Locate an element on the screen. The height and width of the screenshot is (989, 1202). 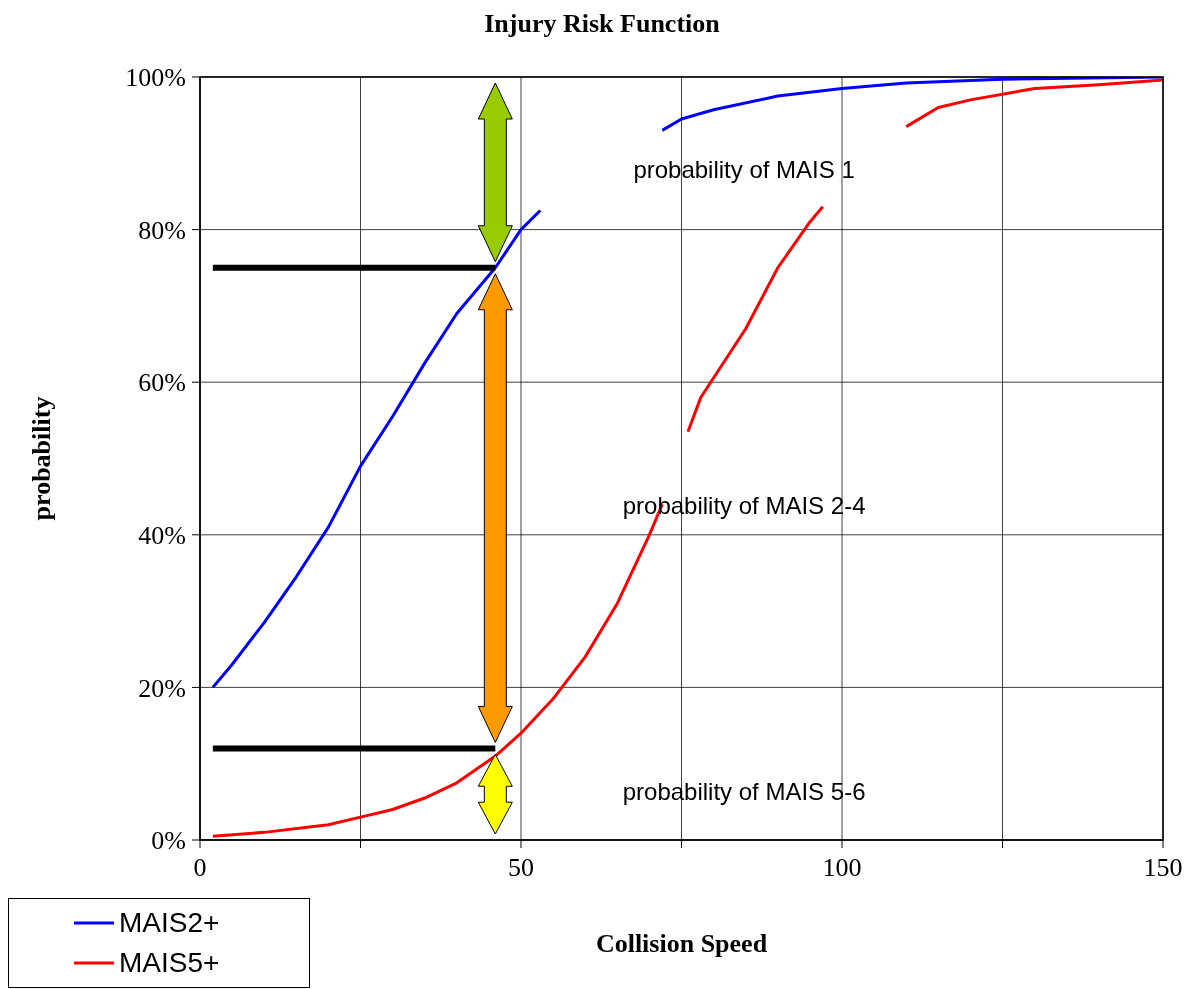
y-tick-label: 0% is located at coordinates (168, 841).